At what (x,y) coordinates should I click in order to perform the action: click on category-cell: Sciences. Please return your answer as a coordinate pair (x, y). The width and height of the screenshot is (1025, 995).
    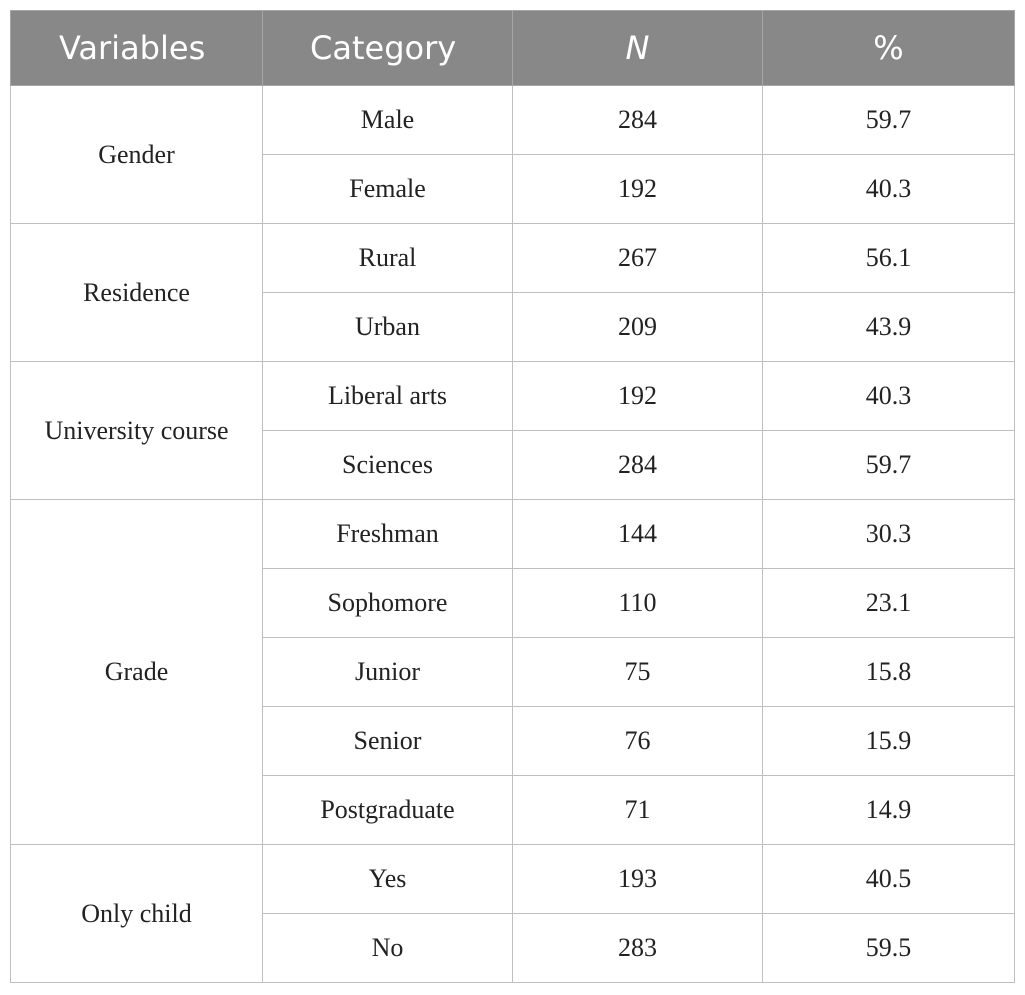
    Looking at the image, I should click on (387, 465).